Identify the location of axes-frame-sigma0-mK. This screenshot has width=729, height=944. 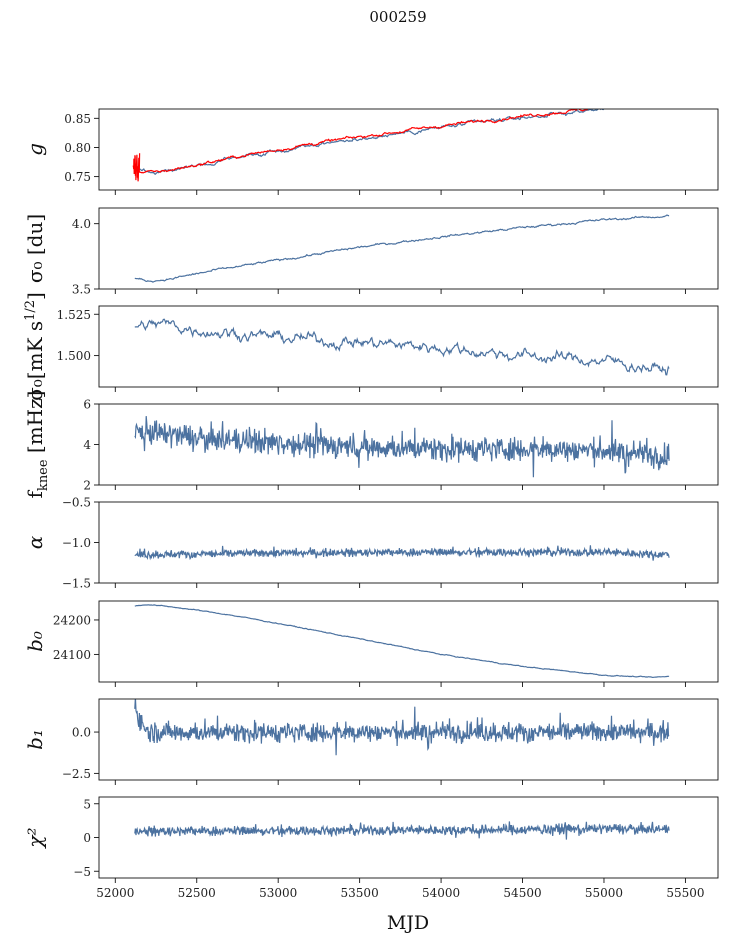
(408, 346).